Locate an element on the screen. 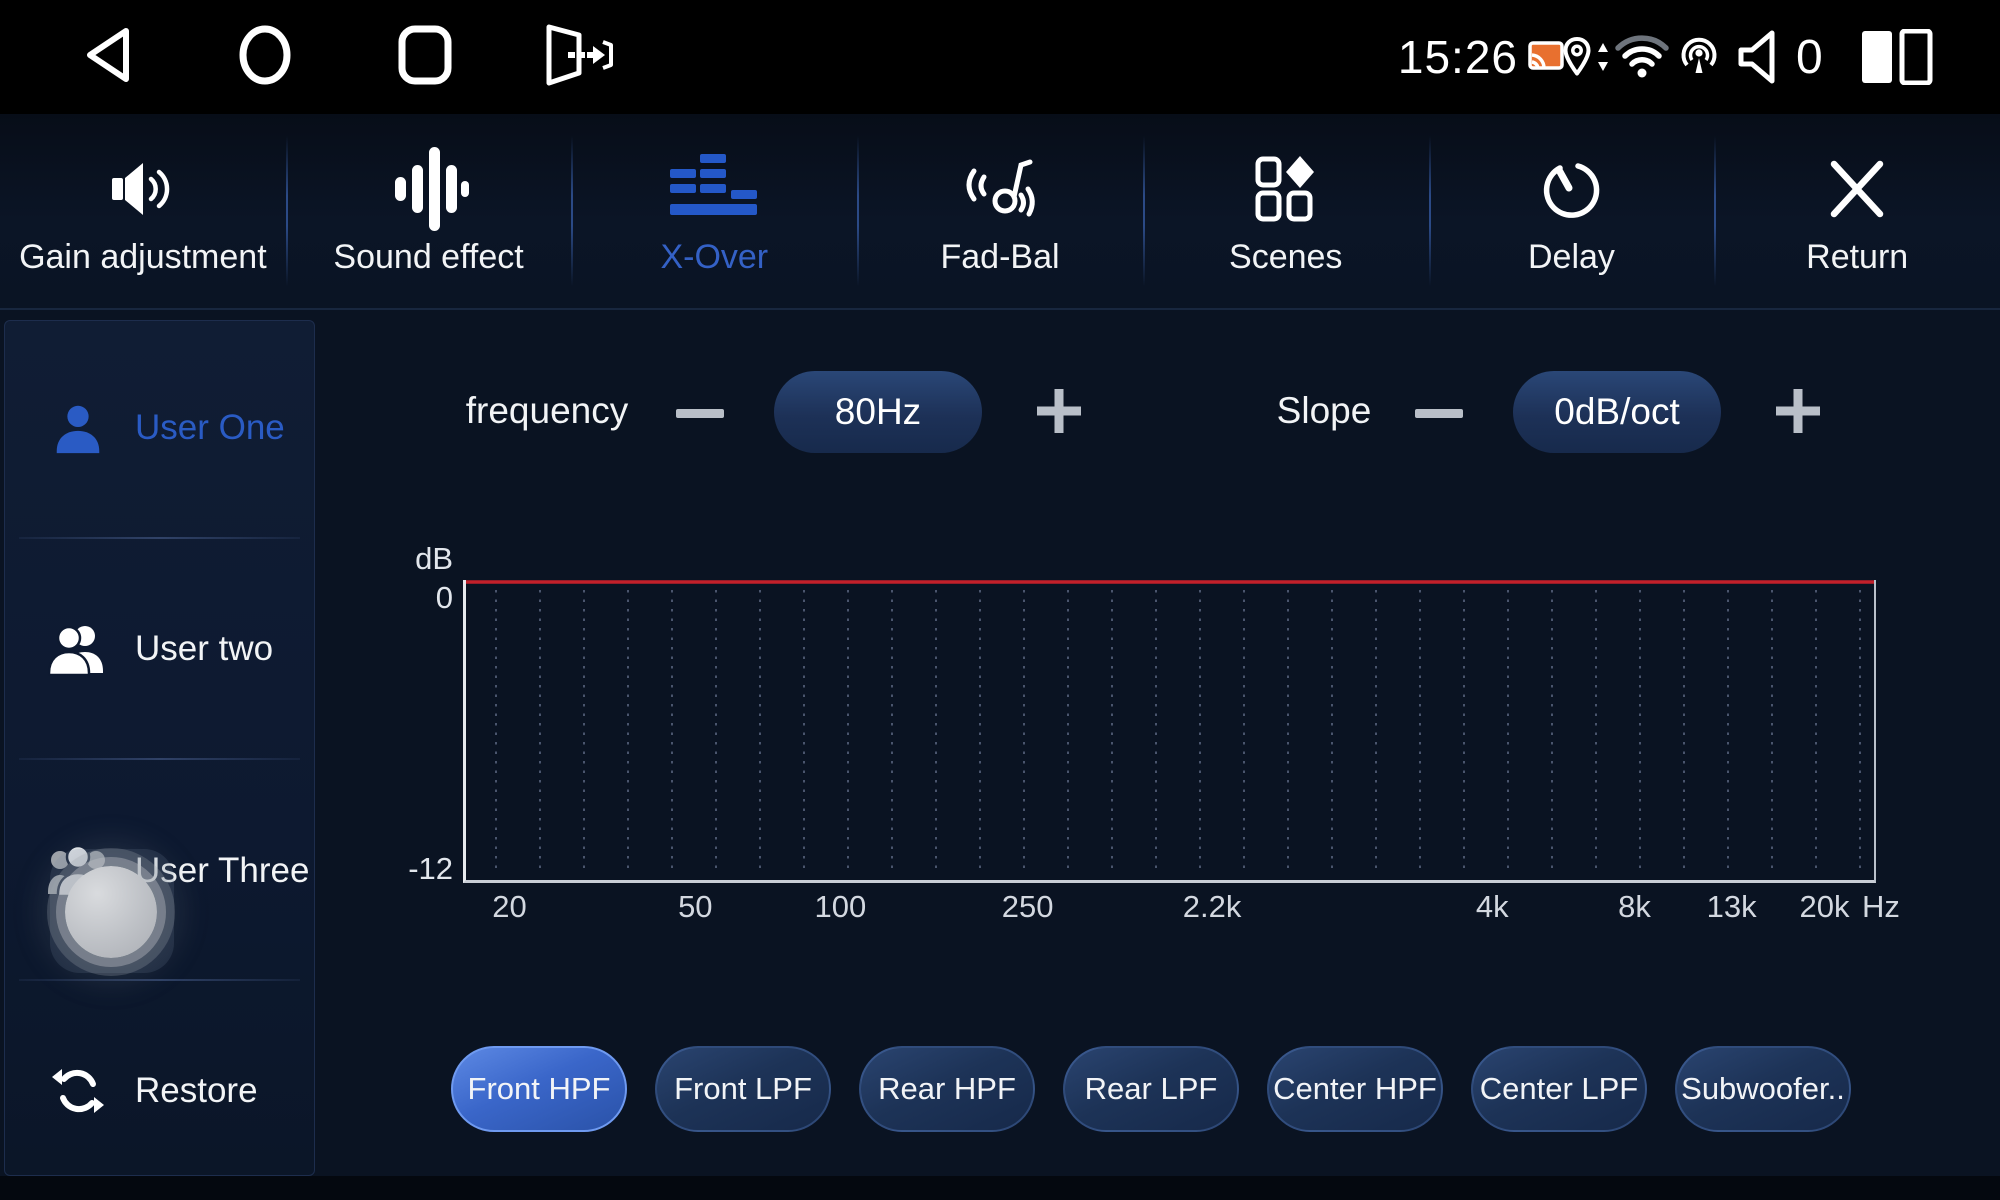  user-one-icon is located at coordinates (78, 428).